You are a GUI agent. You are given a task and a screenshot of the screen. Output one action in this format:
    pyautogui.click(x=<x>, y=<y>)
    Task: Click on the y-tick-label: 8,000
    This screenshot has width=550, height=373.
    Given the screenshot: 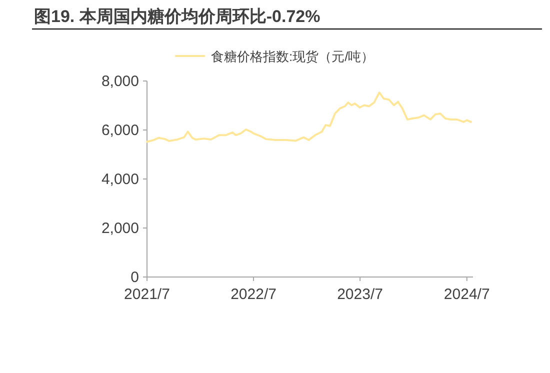 What is the action you would take?
    pyautogui.click(x=120, y=81)
    